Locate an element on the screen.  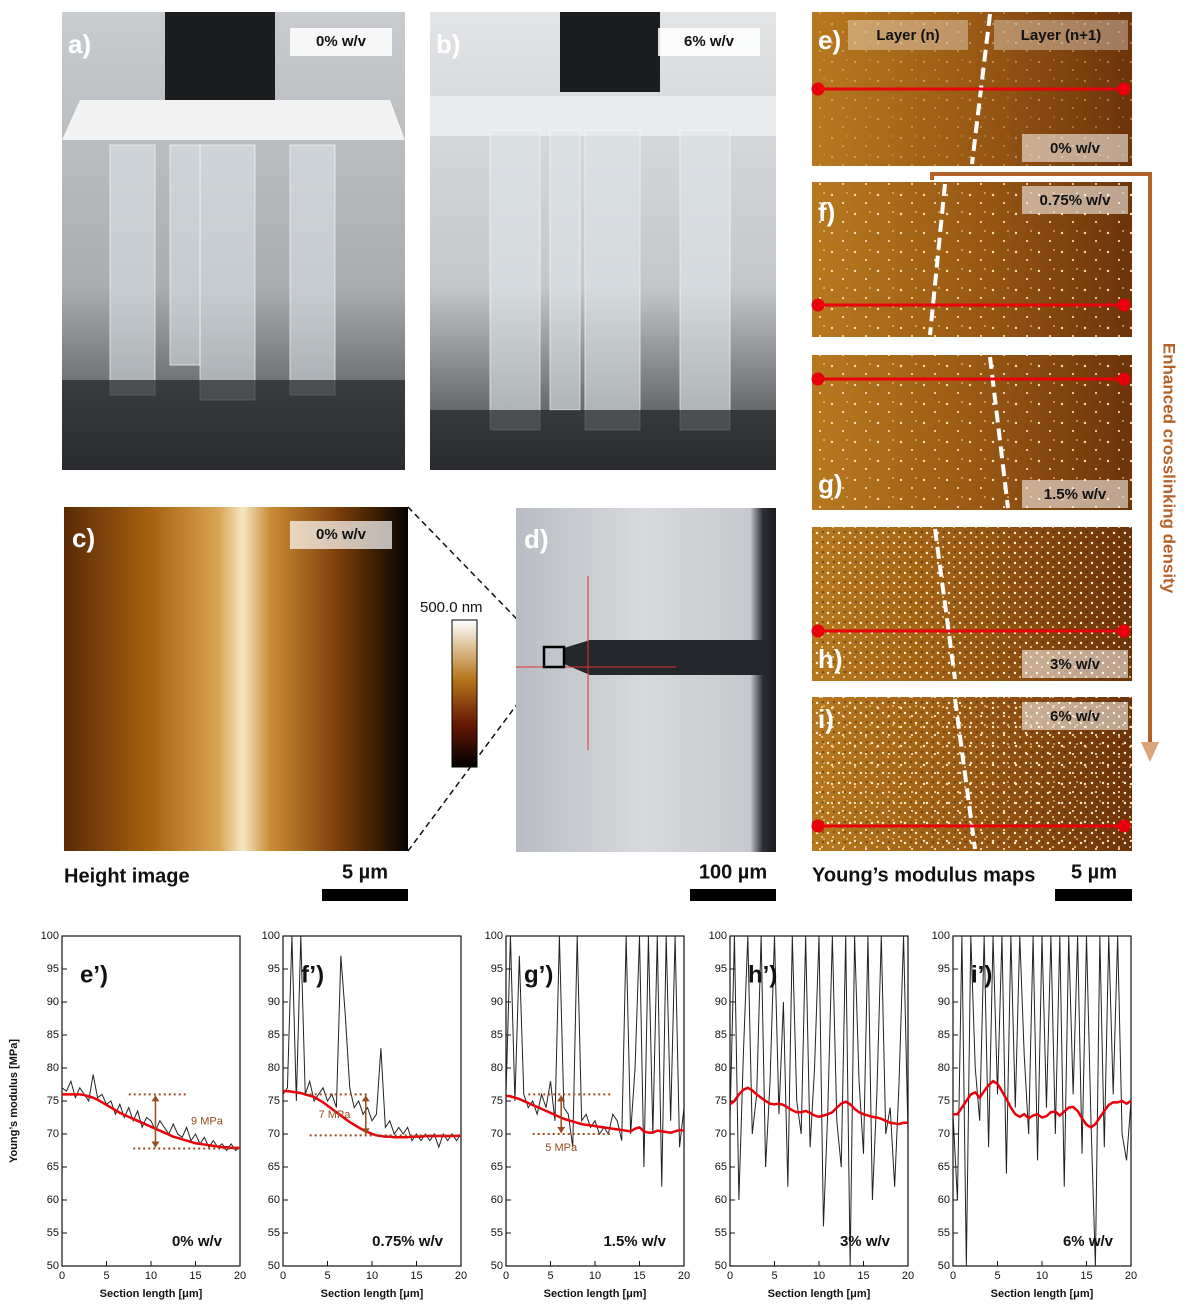
chart-title: i’) is located at coordinates (981, 974).